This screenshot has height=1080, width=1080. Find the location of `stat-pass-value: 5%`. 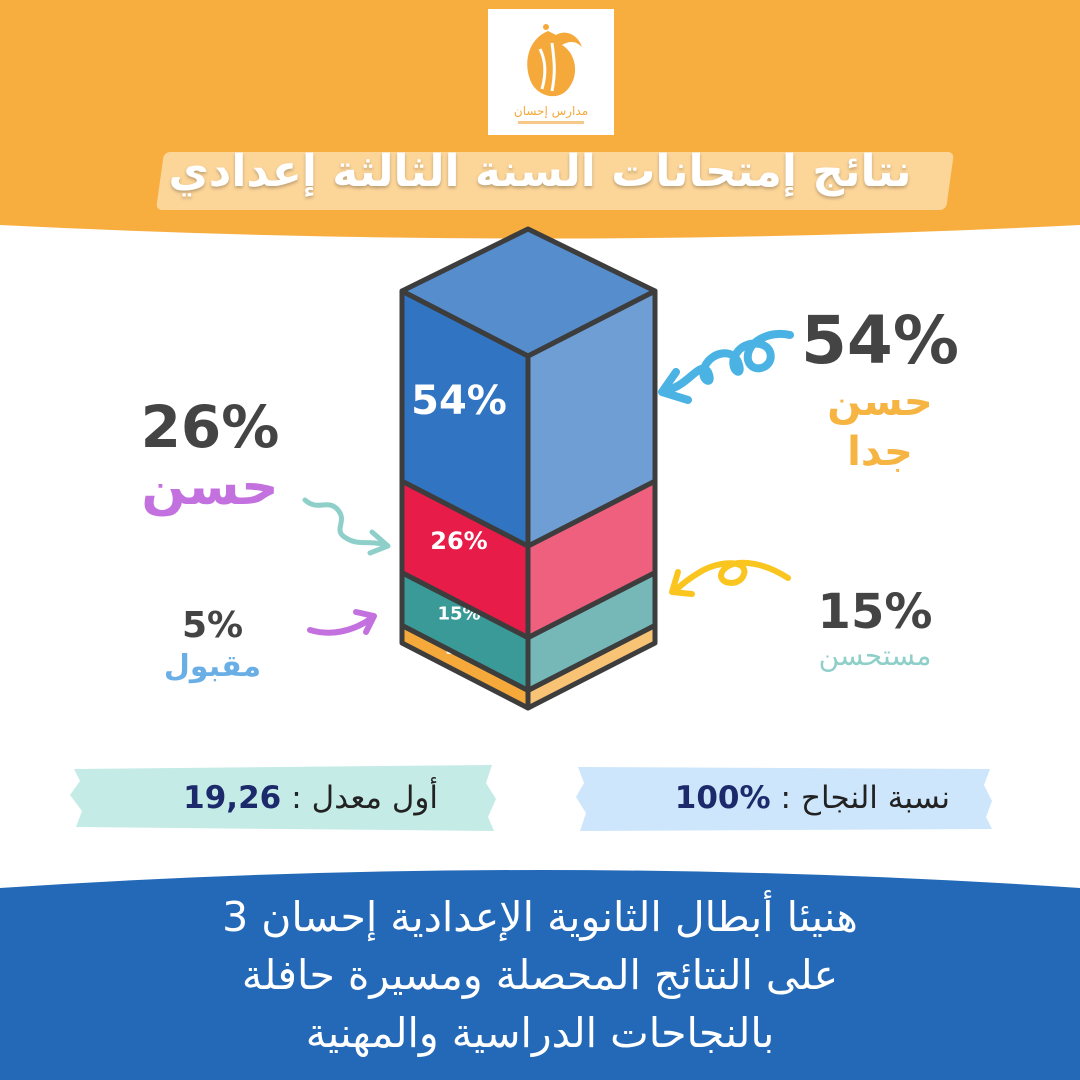

stat-pass-value: 5% is located at coordinates (212, 625).